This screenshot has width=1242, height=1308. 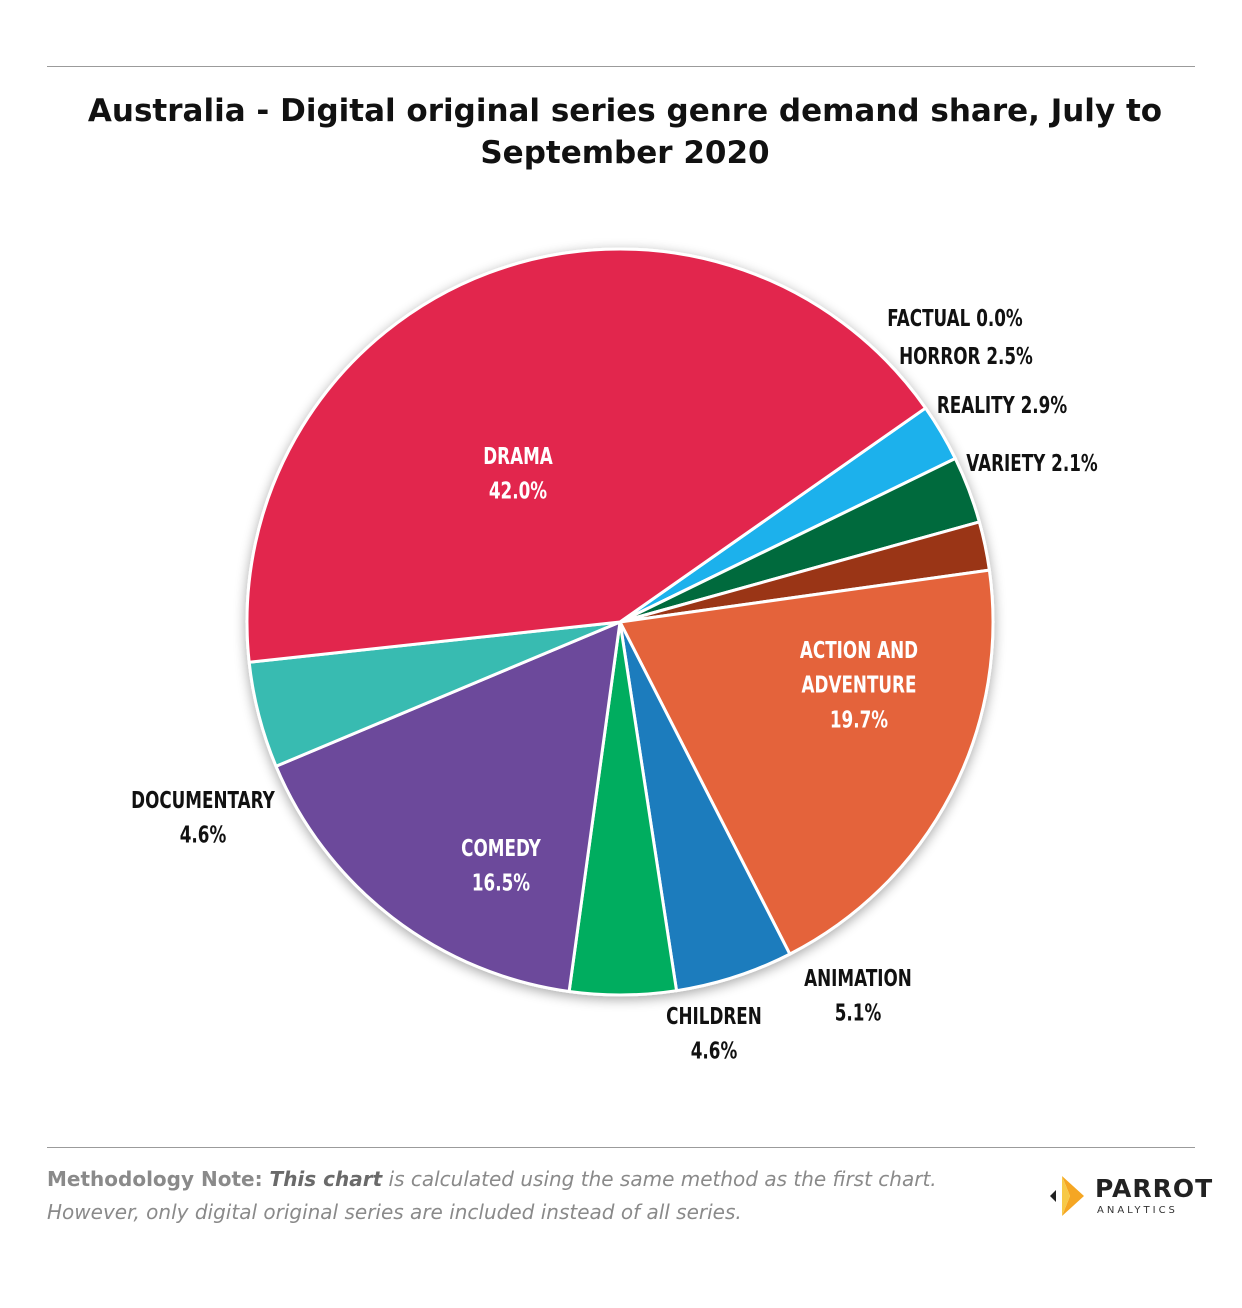 What do you see at coordinates (448, 807) in the screenshot?
I see `pie-slice-comedy` at bounding box center [448, 807].